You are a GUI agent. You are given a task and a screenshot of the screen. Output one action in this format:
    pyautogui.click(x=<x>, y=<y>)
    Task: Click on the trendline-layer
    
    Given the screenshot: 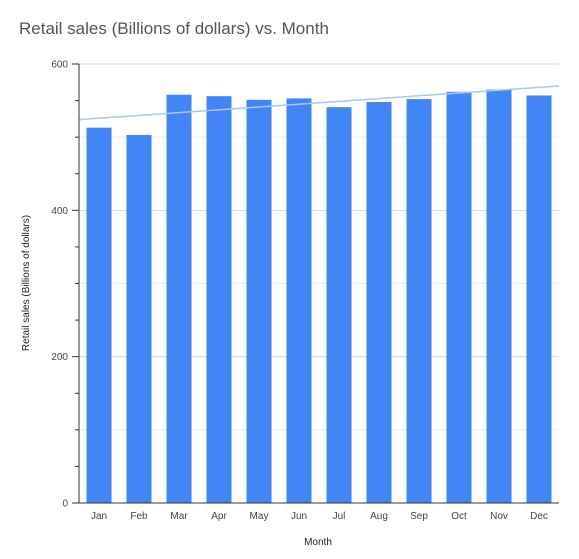 What is the action you would take?
    pyautogui.click(x=319, y=103)
    